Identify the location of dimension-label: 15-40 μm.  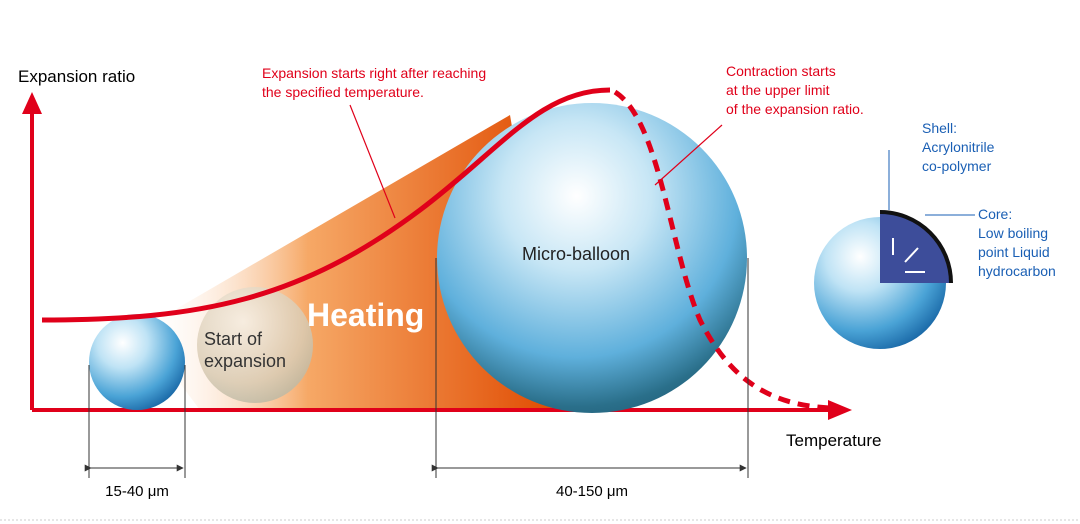
(137, 491).